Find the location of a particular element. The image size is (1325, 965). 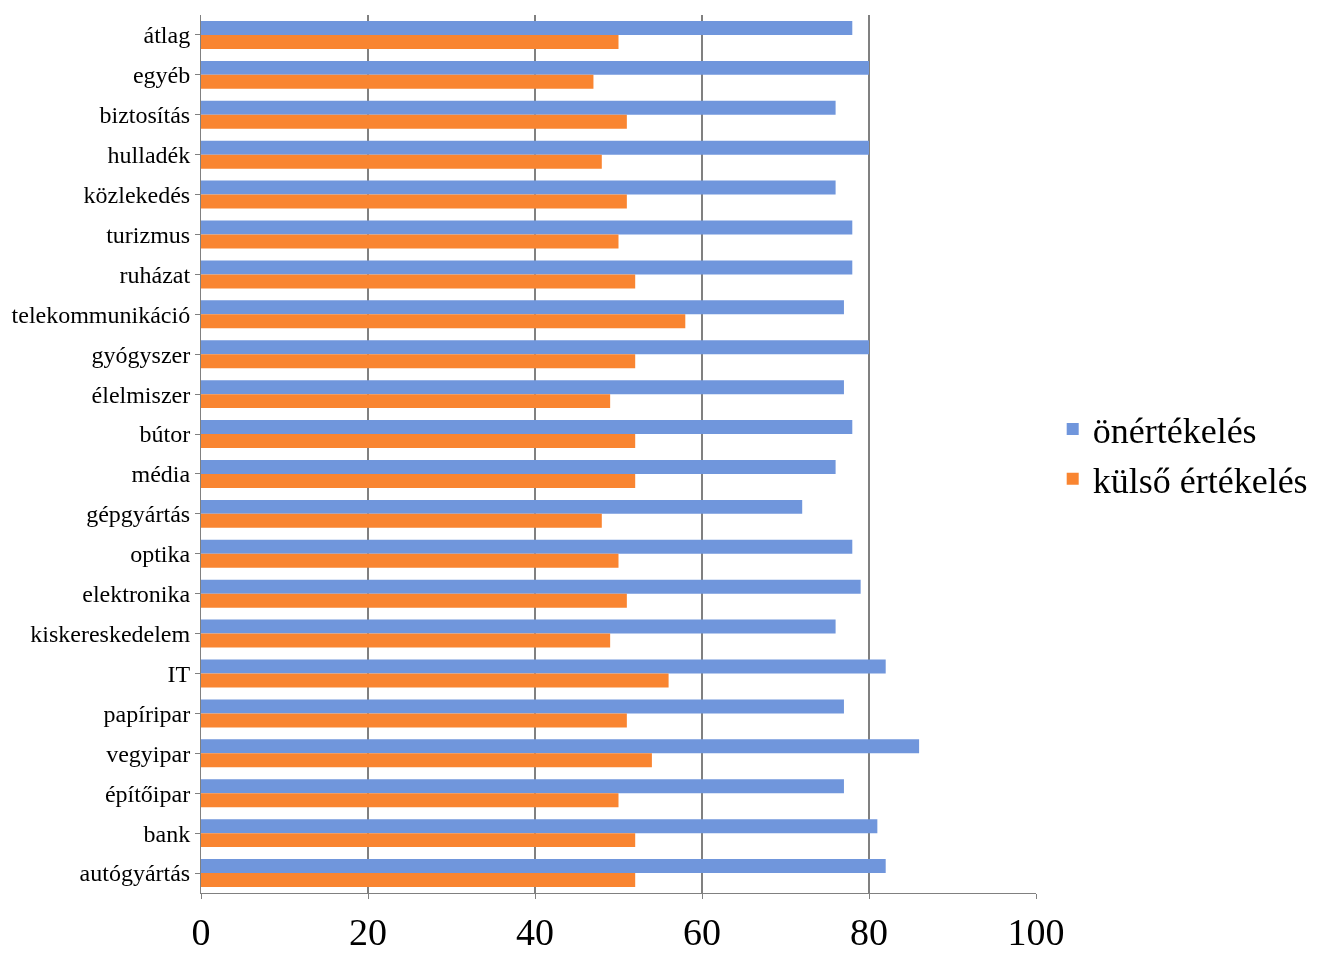

y-tick-label: optika is located at coordinates (160, 554).